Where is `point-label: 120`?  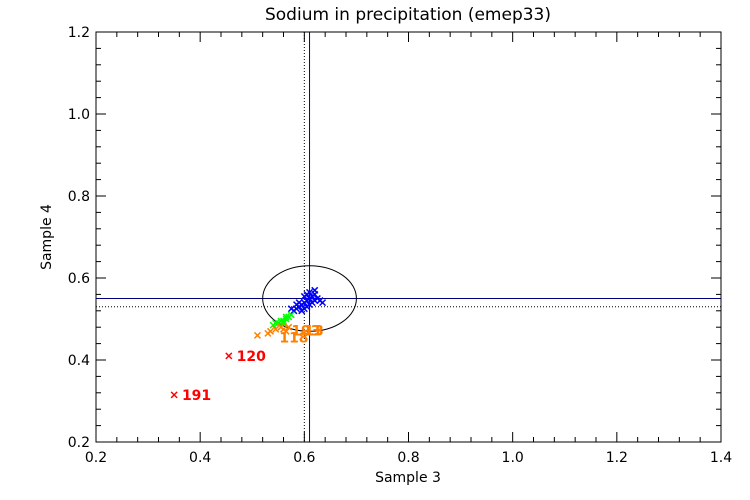 point-label: 120 is located at coordinates (251, 357).